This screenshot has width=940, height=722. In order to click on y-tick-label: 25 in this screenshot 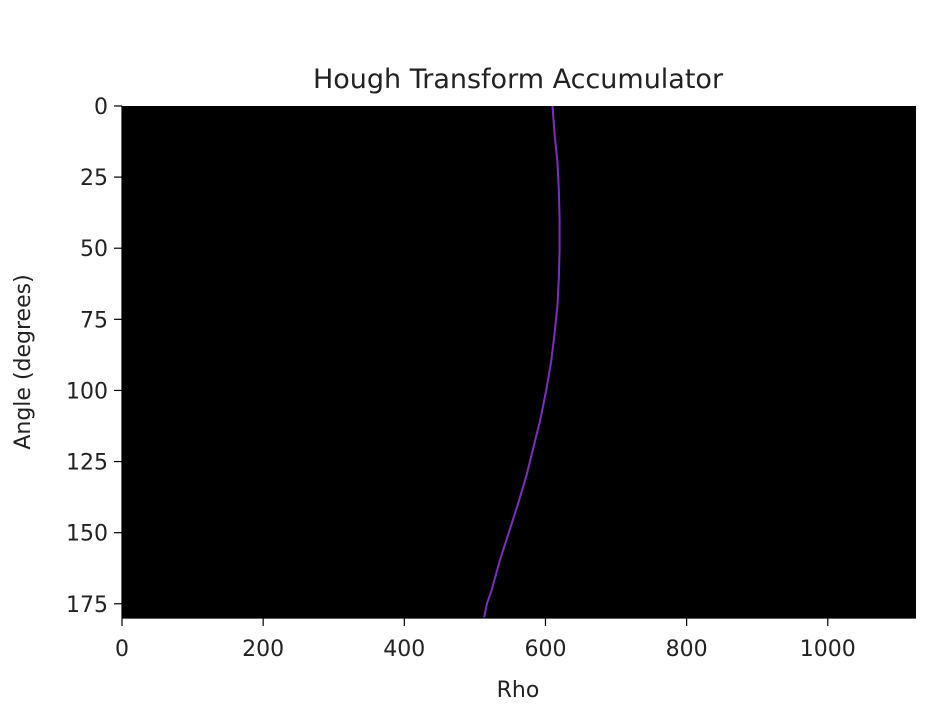, I will do `click(94, 178)`.